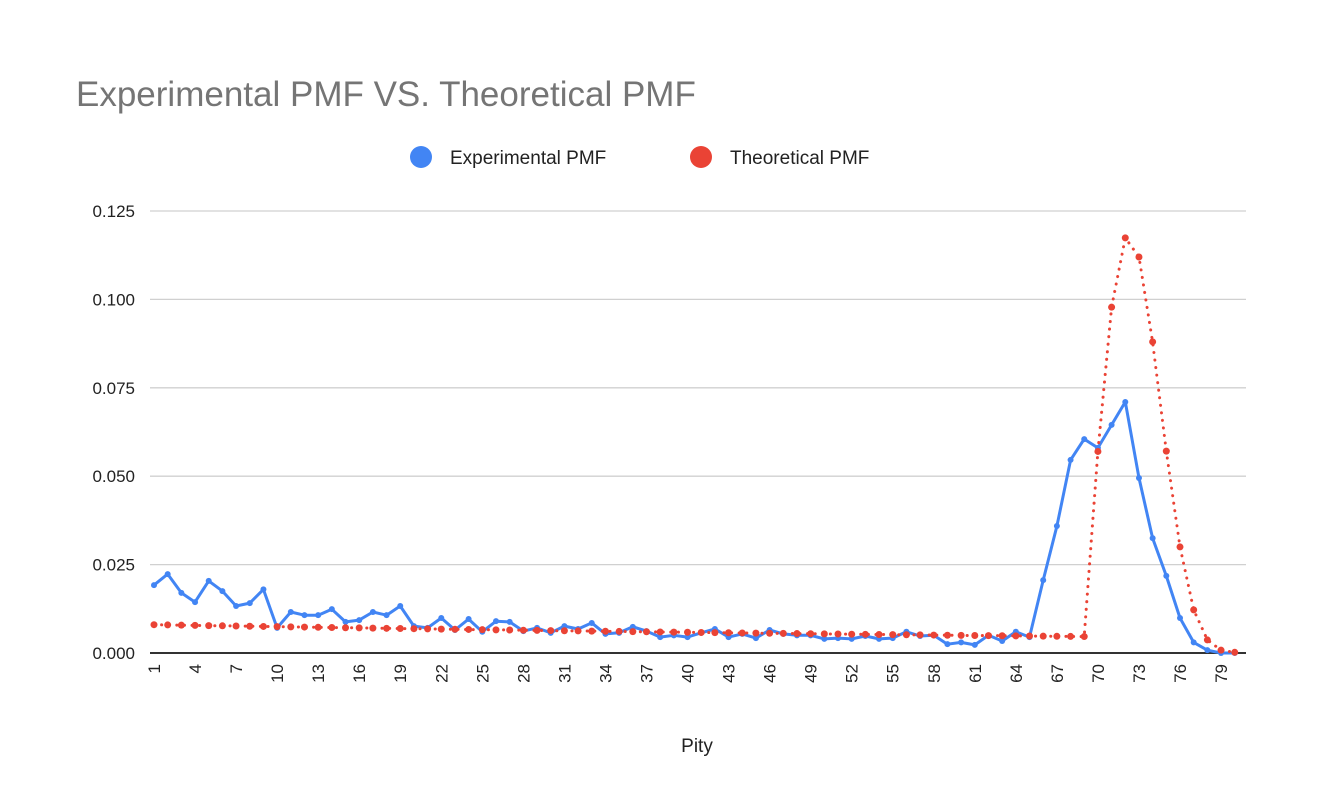 This screenshot has height=794, width=1344. Describe the element at coordinates (975, 673) in the screenshot. I see `x-tick-label: 61` at that location.